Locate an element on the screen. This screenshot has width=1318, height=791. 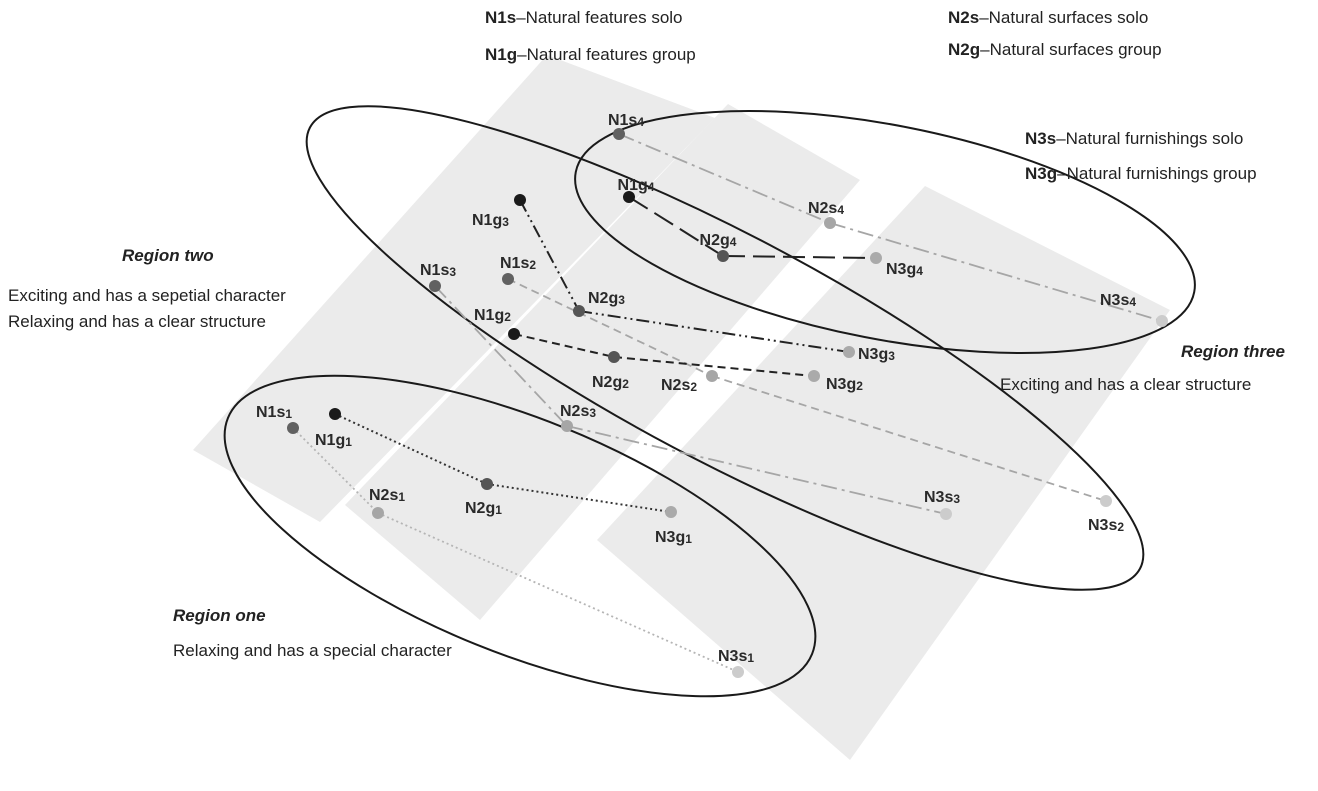
node-n3s3 is located at coordinates (946, 514).